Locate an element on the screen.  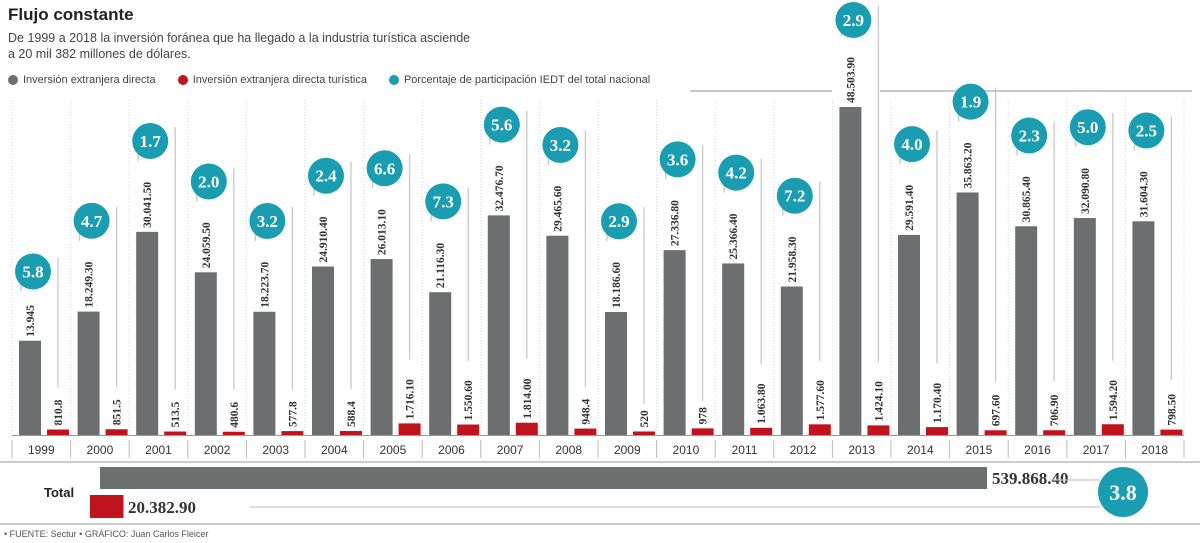
pct-label: 7.2 is located at coordinates (794, 196).